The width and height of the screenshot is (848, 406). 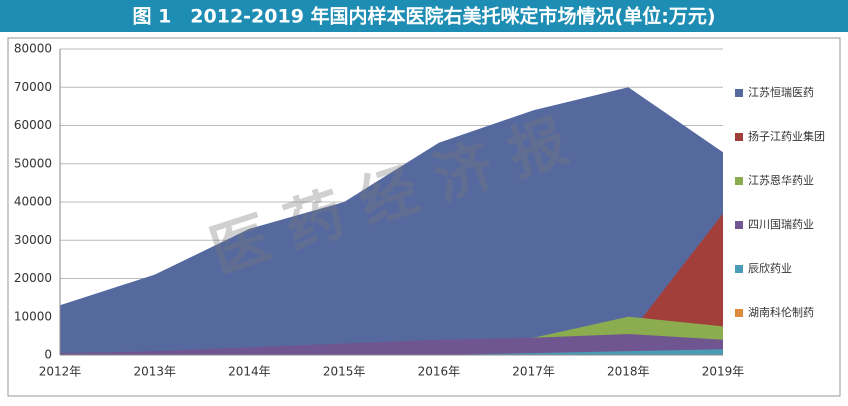 I want to click on title-bar, so click(x=424, y=16).